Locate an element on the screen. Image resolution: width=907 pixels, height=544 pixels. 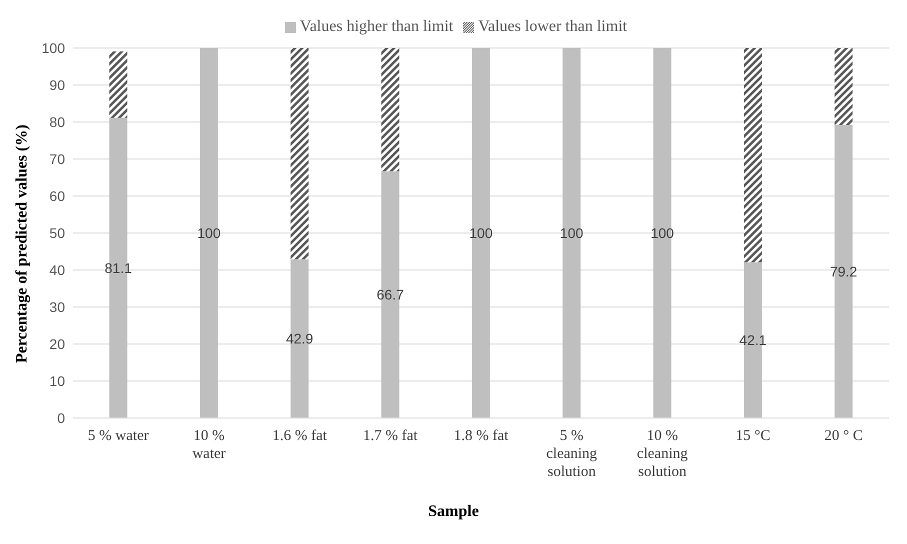
x-tick-label: 1.6 % fat is located at coordinates (300, 436).